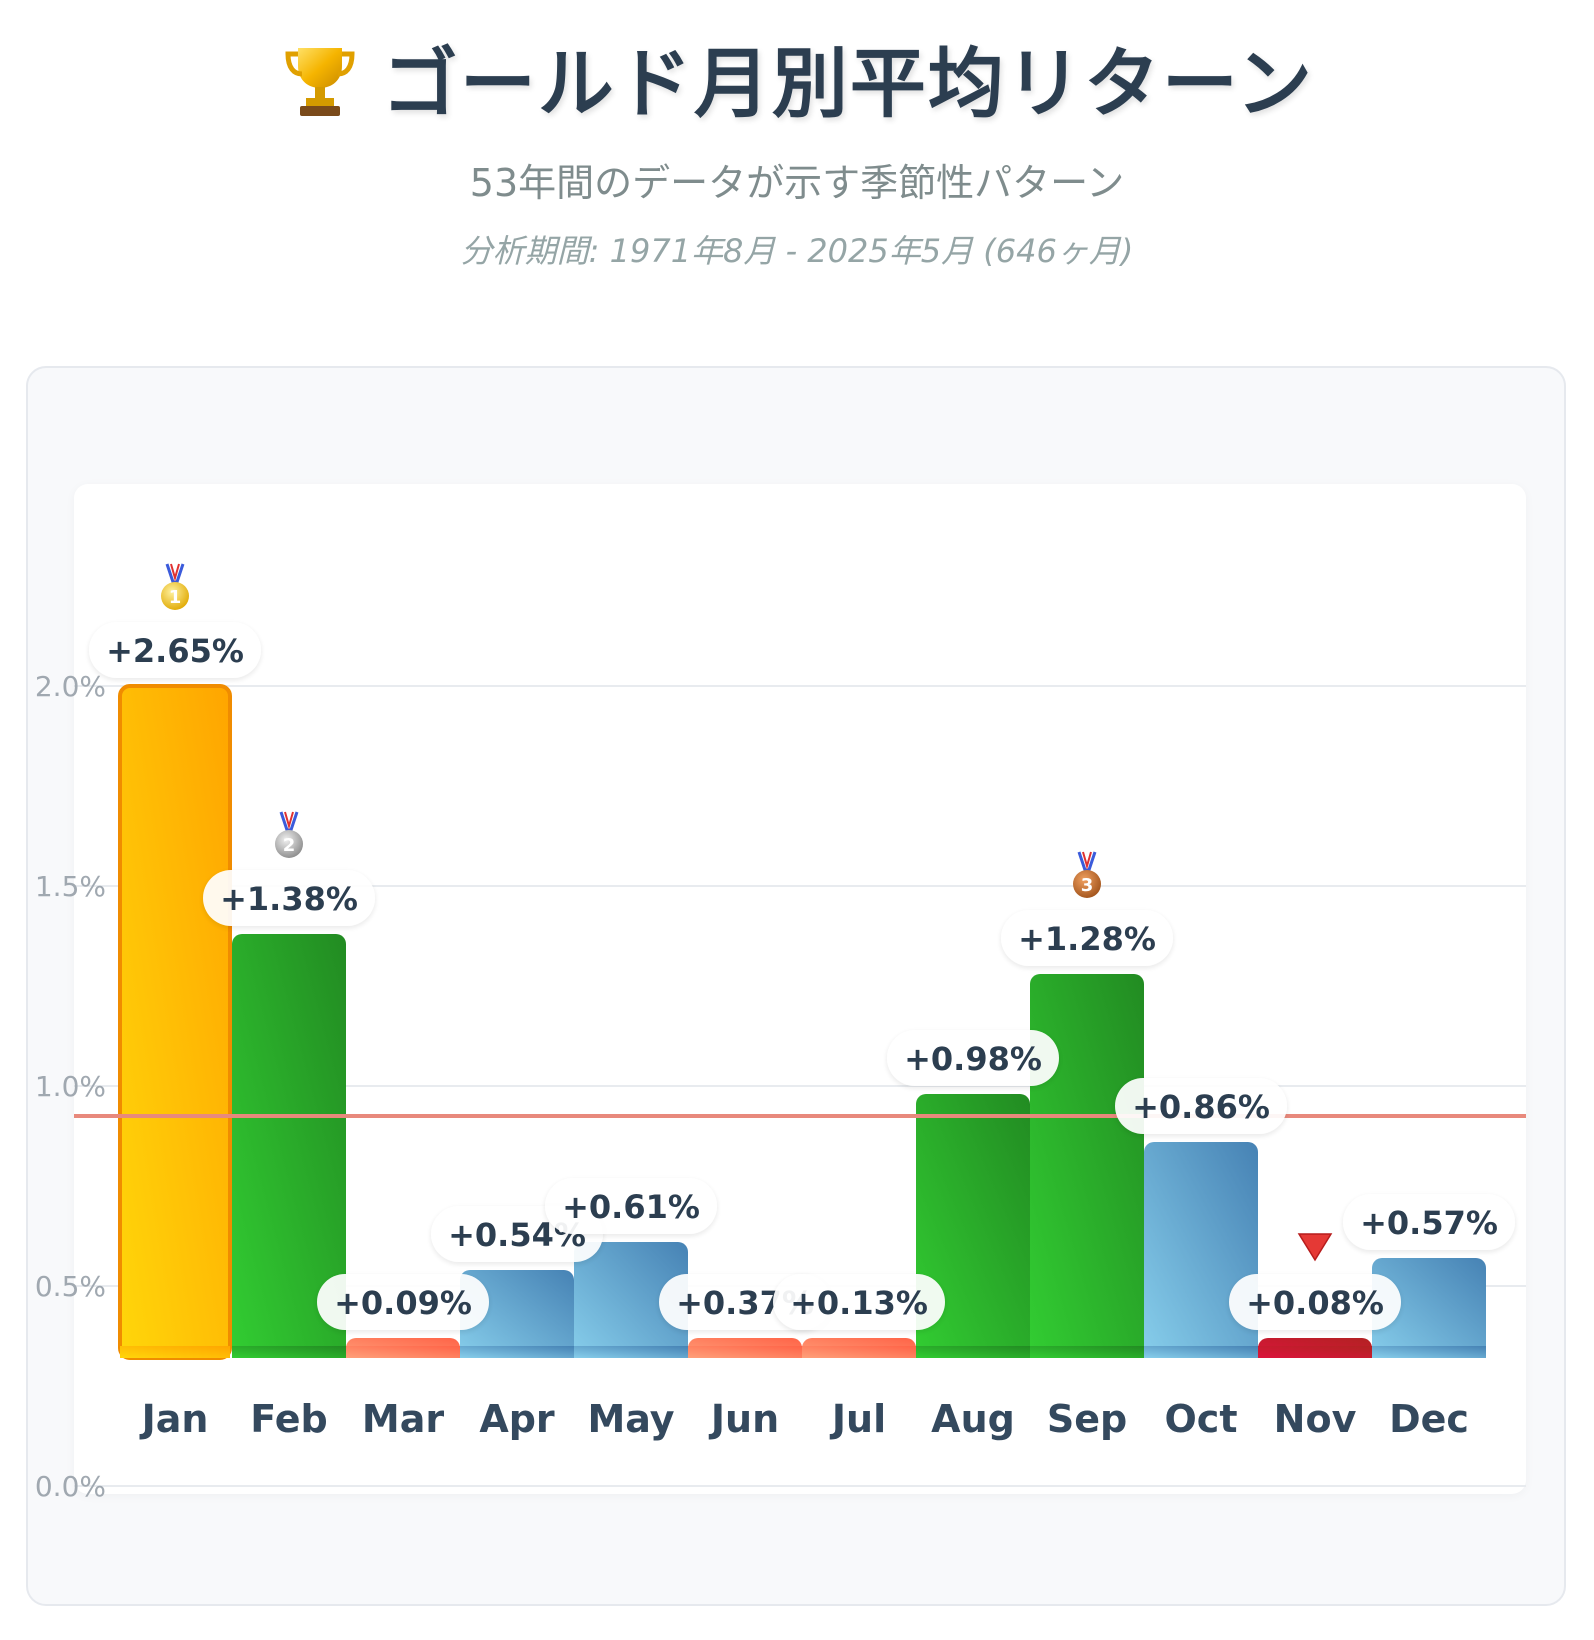 This screenshot has height=1640, width=1594. I want to click on bar-sep, so click(1087, 1166).